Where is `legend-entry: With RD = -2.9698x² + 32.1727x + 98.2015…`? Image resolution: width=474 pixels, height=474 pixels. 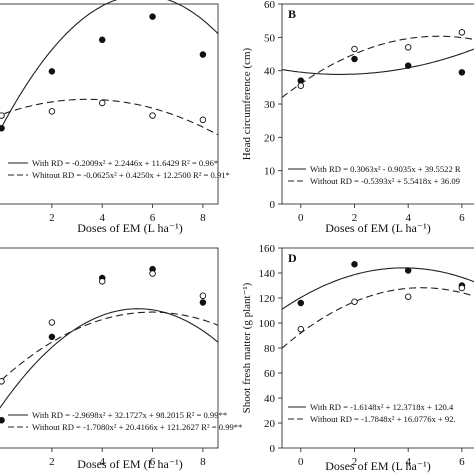 legend-entry: With RD = -2.9698x² + 32.1727x + 98.2015… is located at coordinates (129, 415).